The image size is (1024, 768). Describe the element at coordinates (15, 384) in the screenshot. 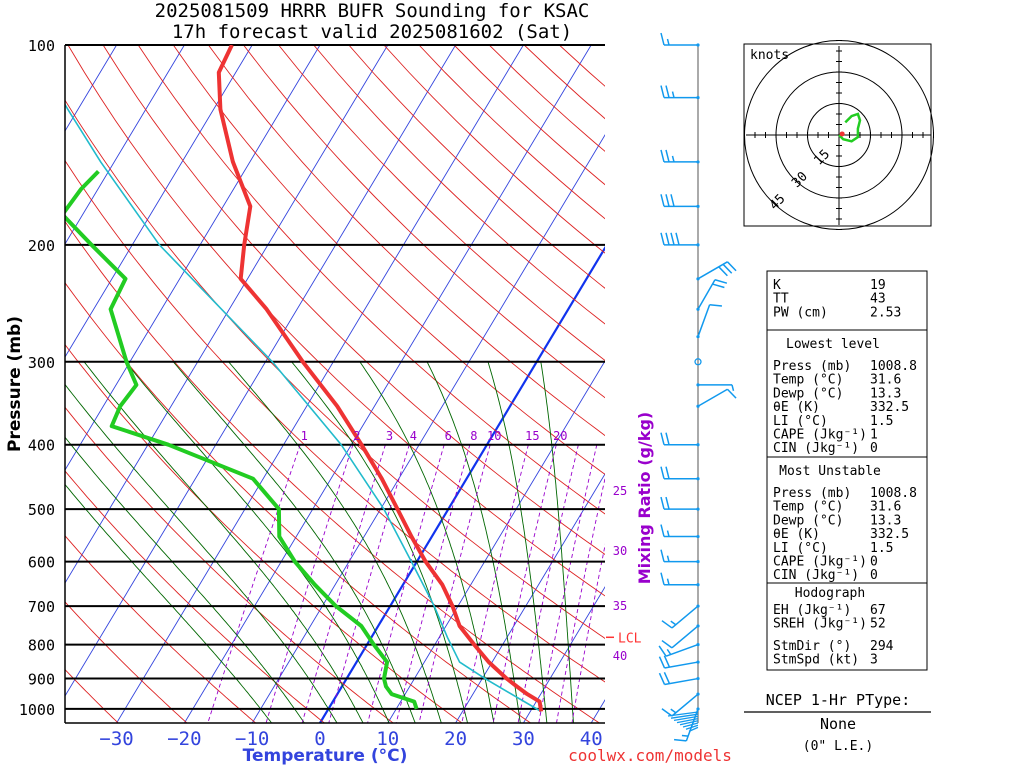

I see `y-axis-label: Pressure (mb)` at that location.